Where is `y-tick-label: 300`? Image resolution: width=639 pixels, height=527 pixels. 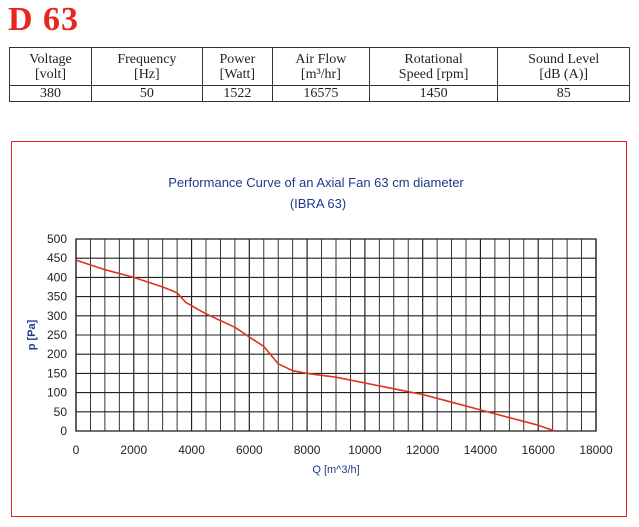
y-tick-label: 300 is located at coordinates (57, 316).